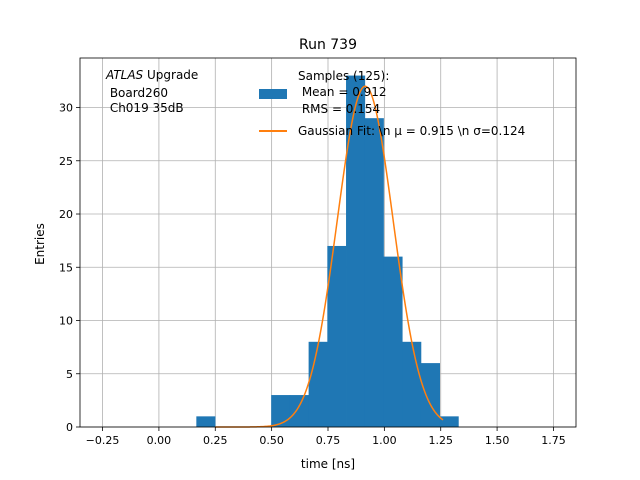 The width and height of the screenshot is (640, 480). I want to click on y-axis-ticks: 0 5 10 15 20 25 30, so click(69, 268).